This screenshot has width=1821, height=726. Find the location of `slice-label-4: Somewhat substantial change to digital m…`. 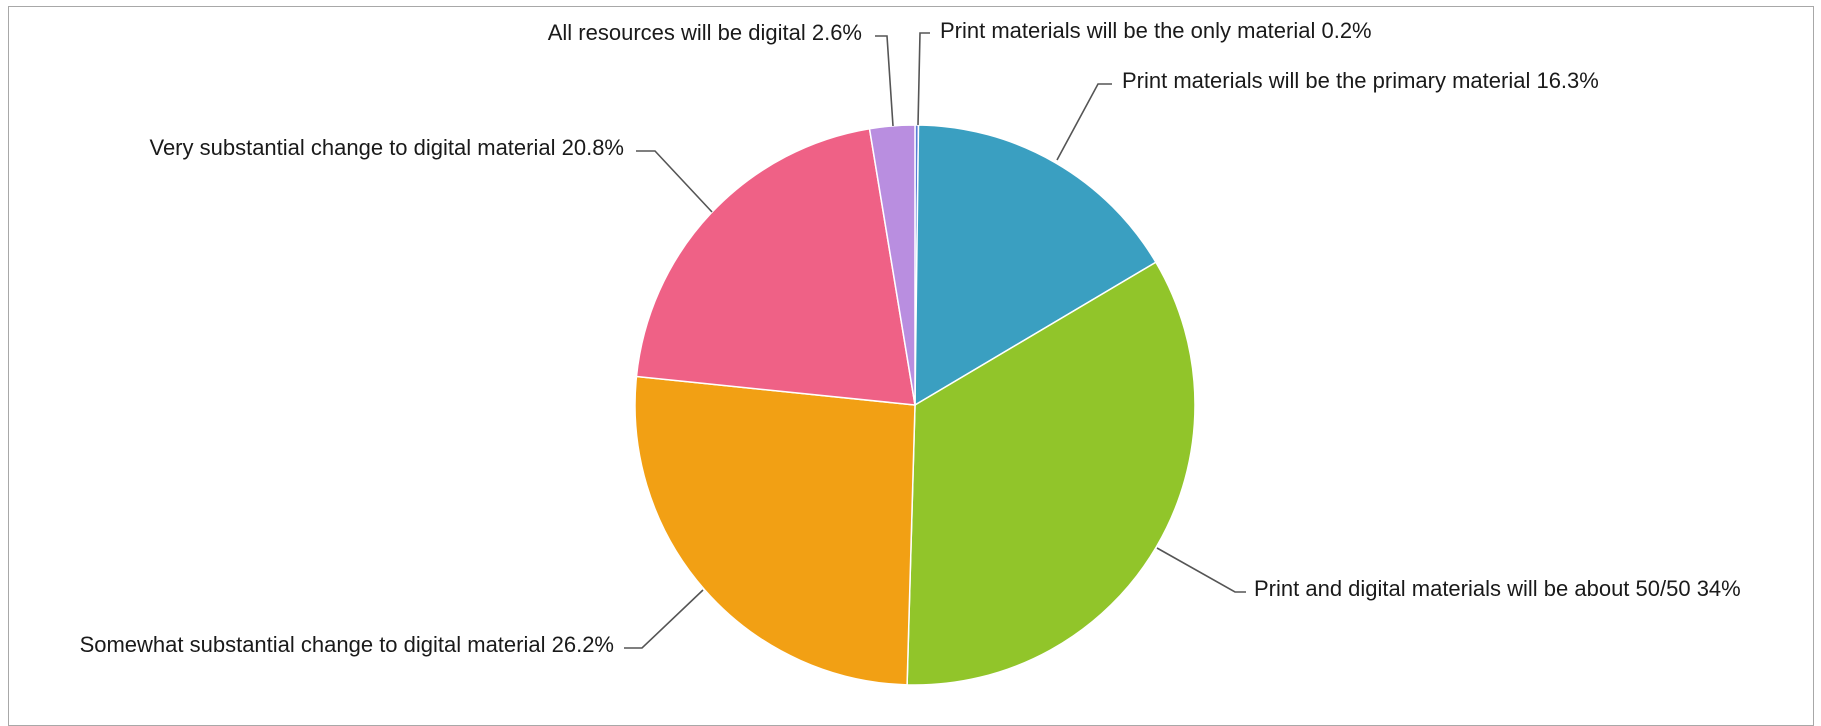

slice-label-4: Somewhat substantial change to digital m… is located at coordinates (347, 644).